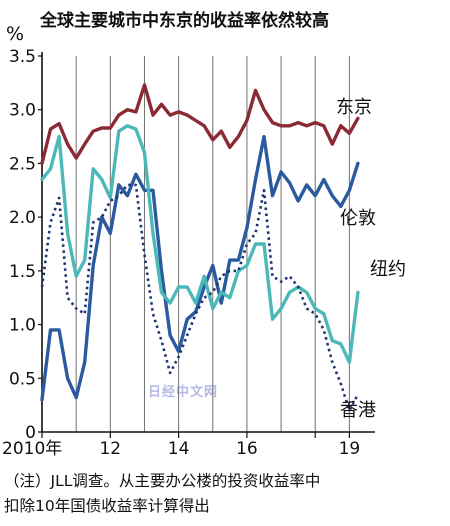 This screenshot has width=450, height=526. Describe the element at coordinates (25, 245) in the screenshot. I see `y-tick-labels: 0 0.5 1.0 1.5 2.0 2.5 3.0 3.5` at that location.